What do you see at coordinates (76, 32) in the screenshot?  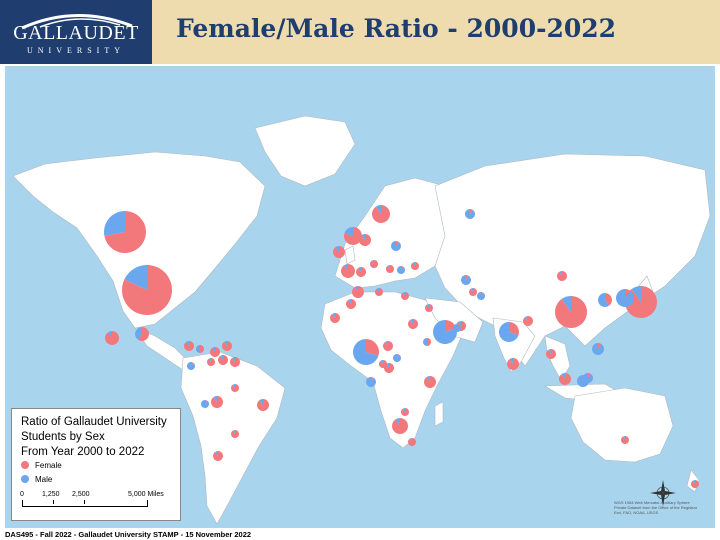 I see `gallaudet-logo: GALLAUDET UNIVERSITY` at bounding box center [76, 32].